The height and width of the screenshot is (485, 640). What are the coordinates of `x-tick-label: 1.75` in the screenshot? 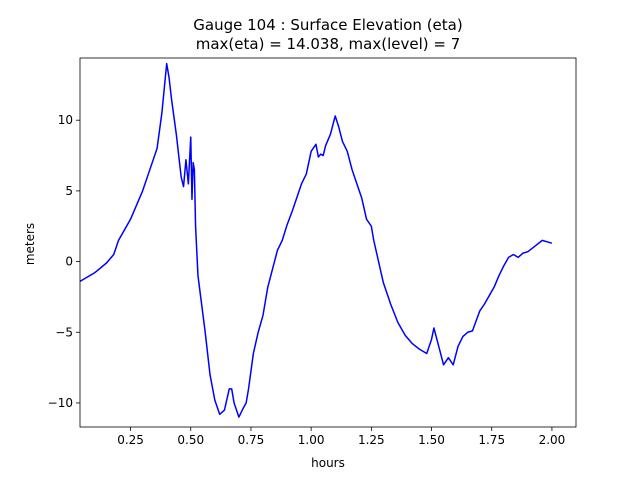 It's located at (491, 440).